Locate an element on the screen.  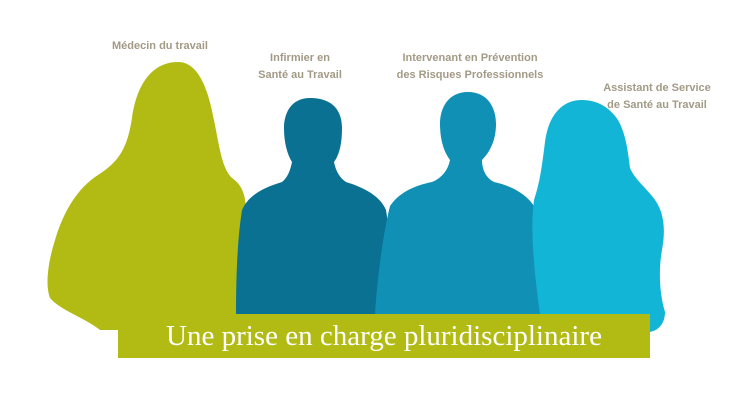
label-assistant: Assistant de Service de Santé au Travail is located at coordinates (657, 97).